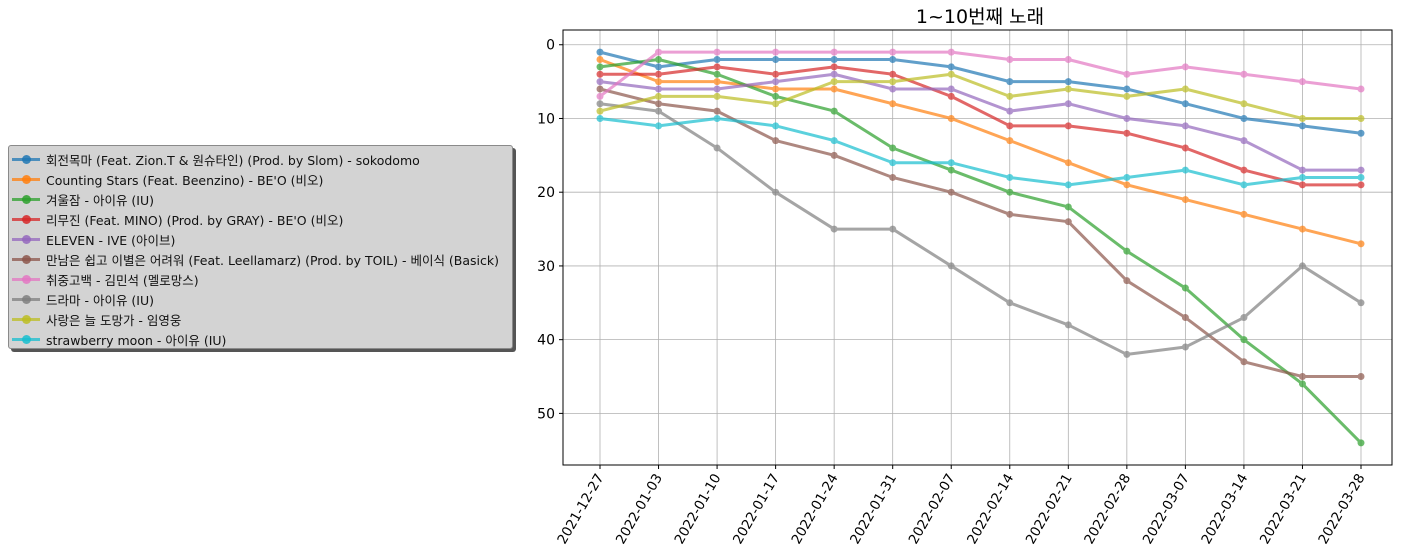  What do you see at coordinates (873, 509) in the screenshot?
I see `x-tick-label: 2022-01-31` at bounding box center [873, 509].